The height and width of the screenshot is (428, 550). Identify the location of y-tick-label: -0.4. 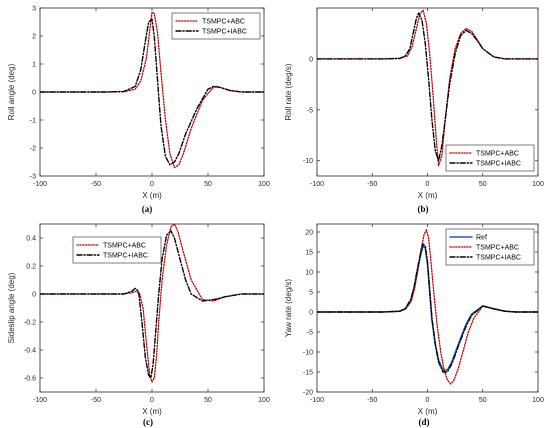
(30, 351).